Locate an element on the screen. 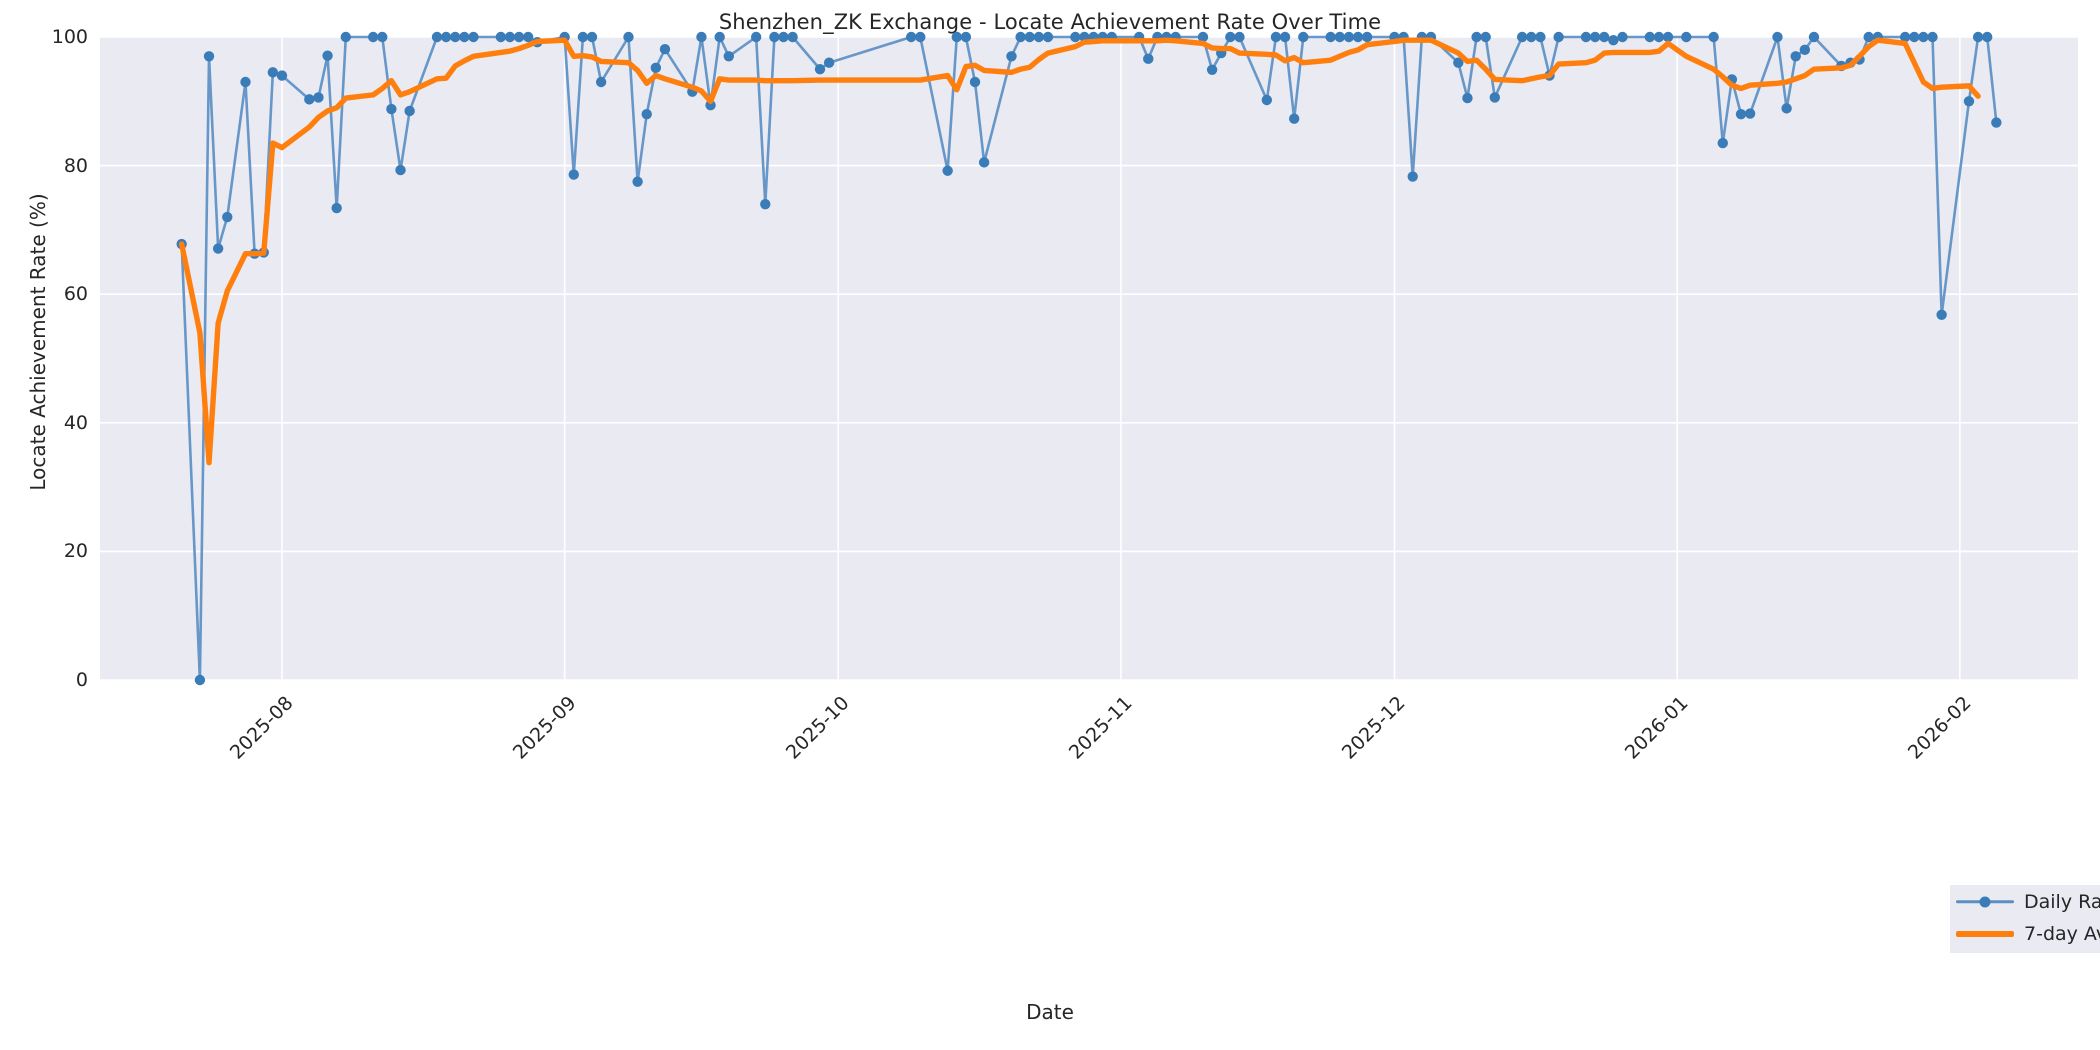 The width and height of the screenshot is (2100, 1050). x-tick-label: 2025-11 is located at coordinates (1100, 728).